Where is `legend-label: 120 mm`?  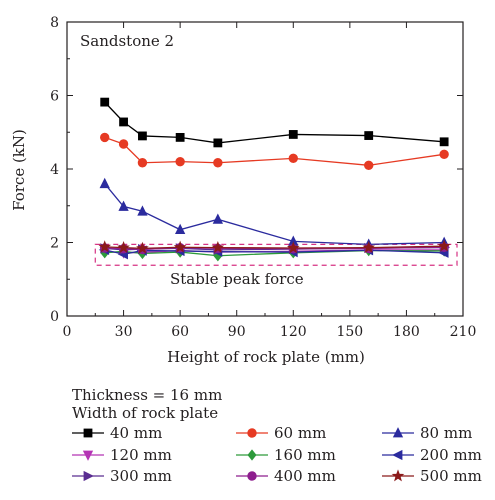 legend-label: 120 mm is located at coordinates (141, 455).